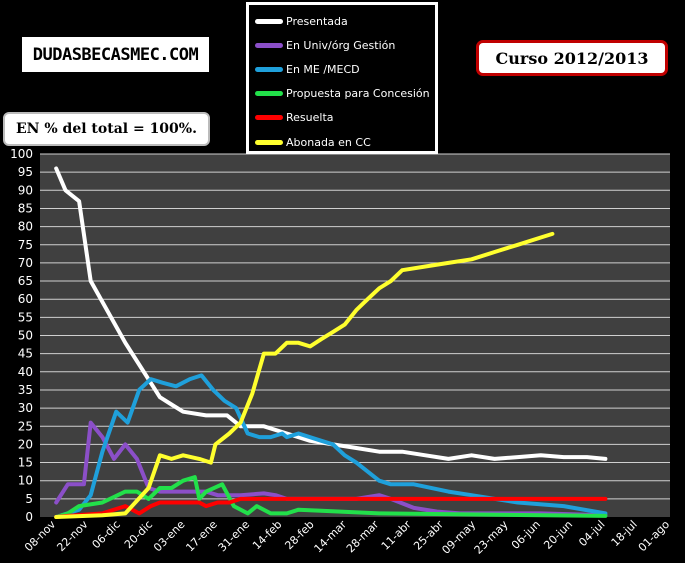  I want to click on legend-item: Abonada en CC, so click(345, 142).